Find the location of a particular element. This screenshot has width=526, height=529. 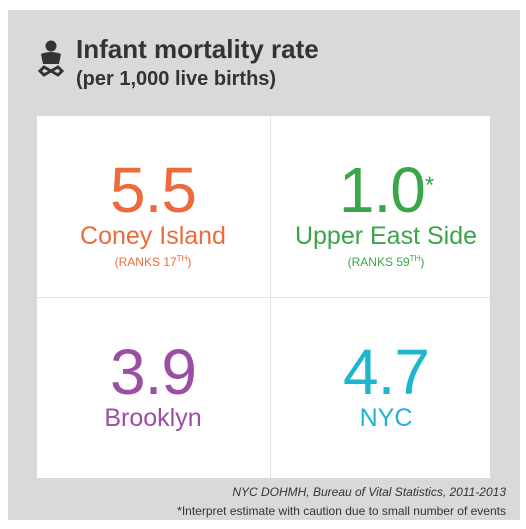

baby-icon is located at coordinates (51, 58).